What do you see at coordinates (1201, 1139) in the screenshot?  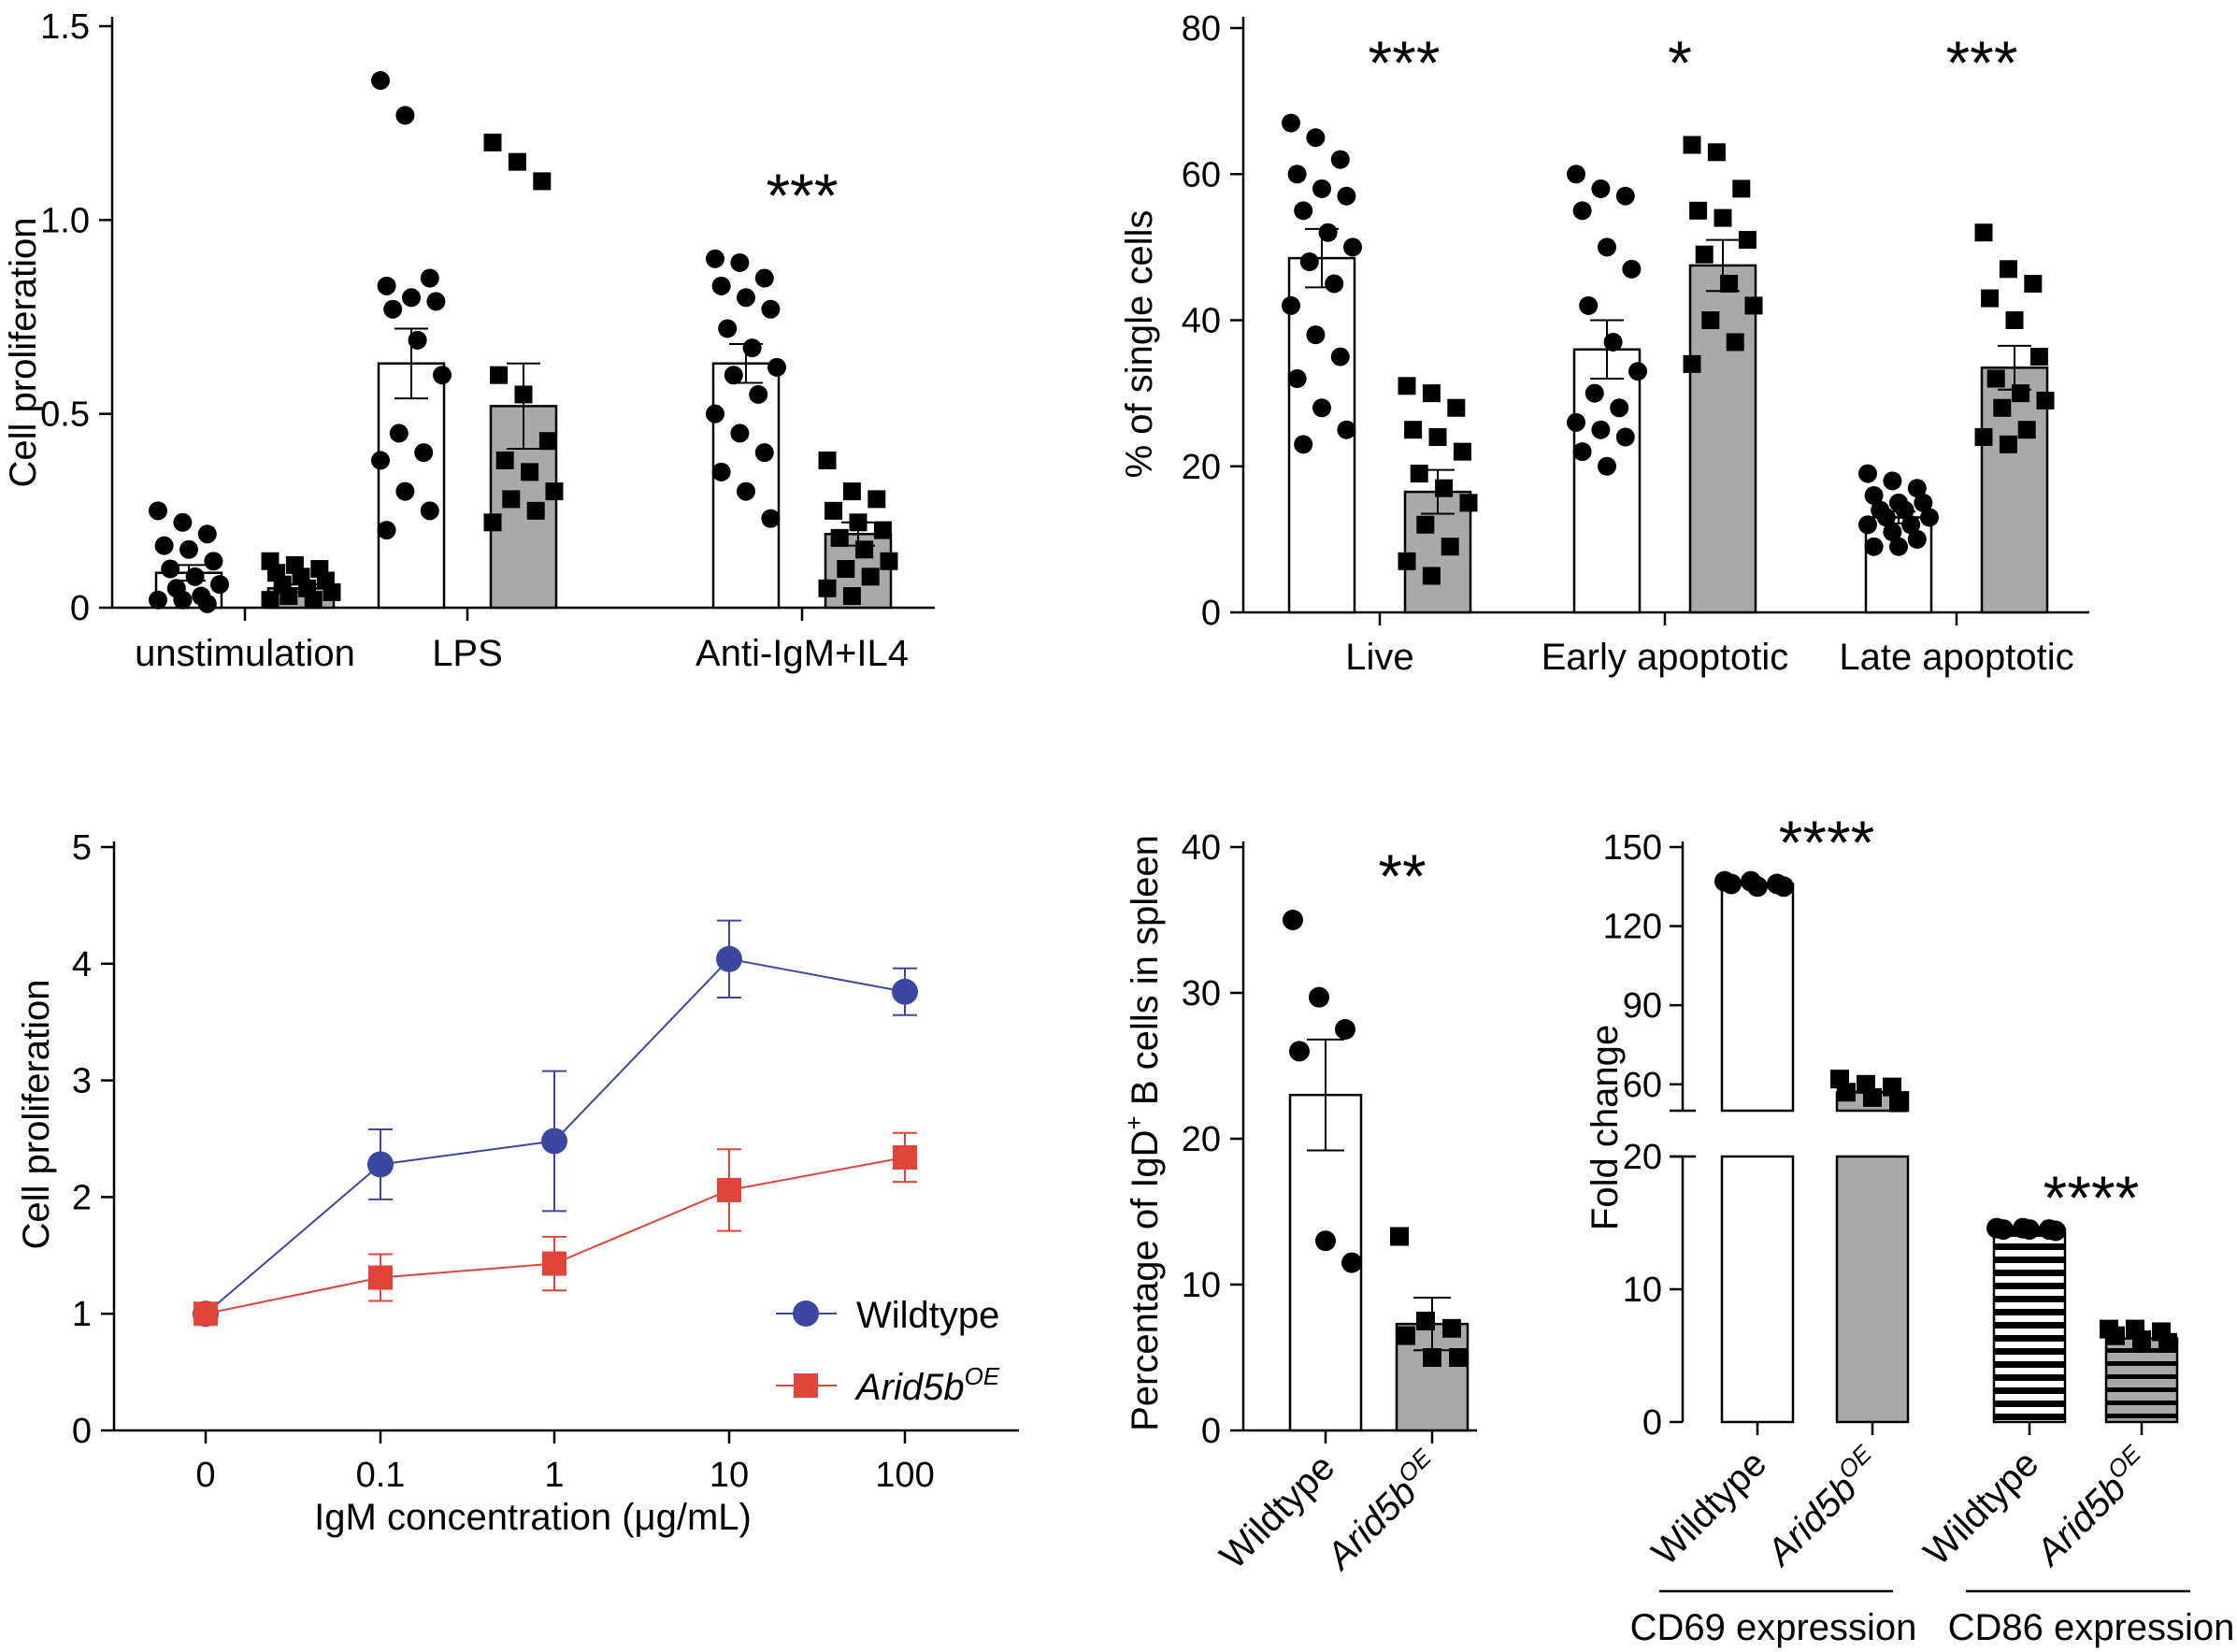 I see `panel-d-y-tick-label: 20` at bounding box center [1201, 1139].